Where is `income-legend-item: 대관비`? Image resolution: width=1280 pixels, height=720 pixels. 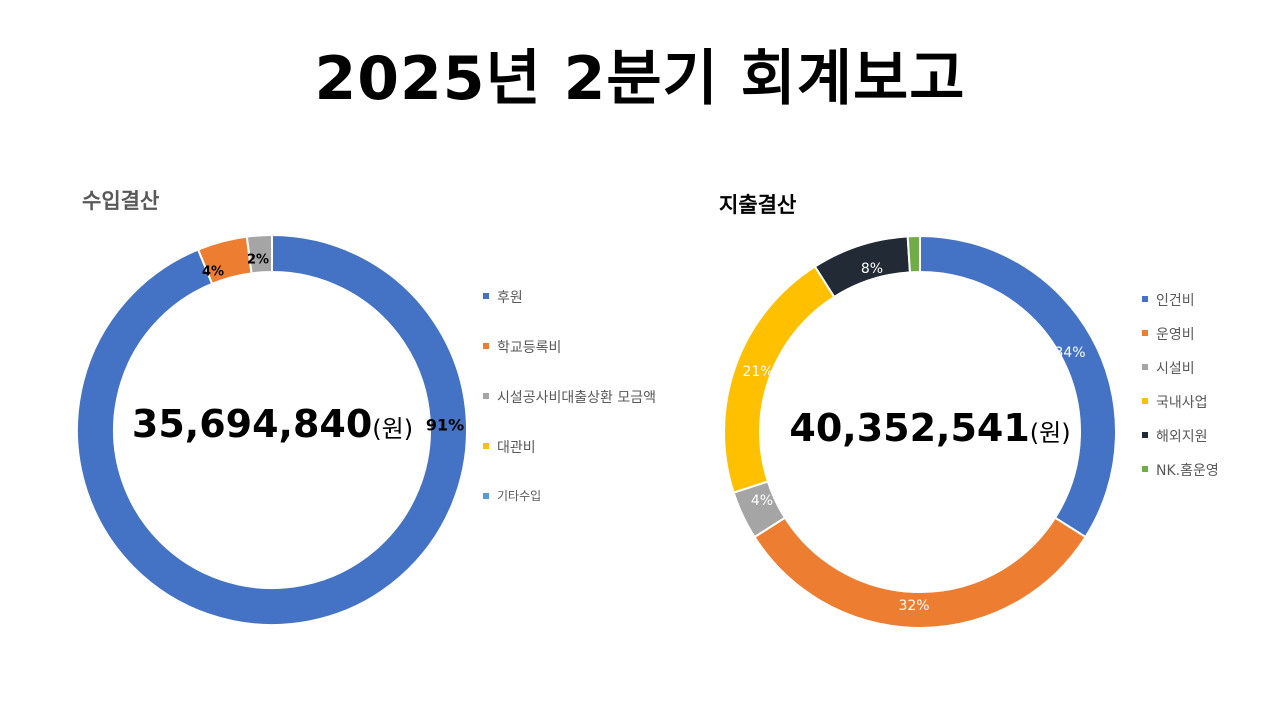
income-legend-item: 대관비 is located at coordinates (569, 462).